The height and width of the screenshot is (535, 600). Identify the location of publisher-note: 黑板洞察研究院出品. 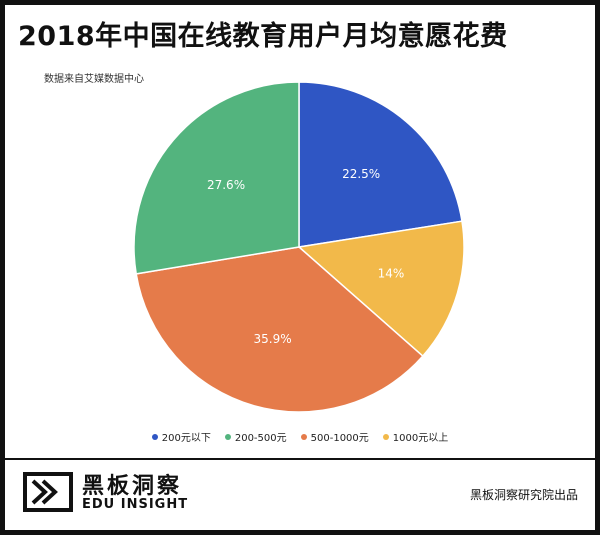
(523, 495).